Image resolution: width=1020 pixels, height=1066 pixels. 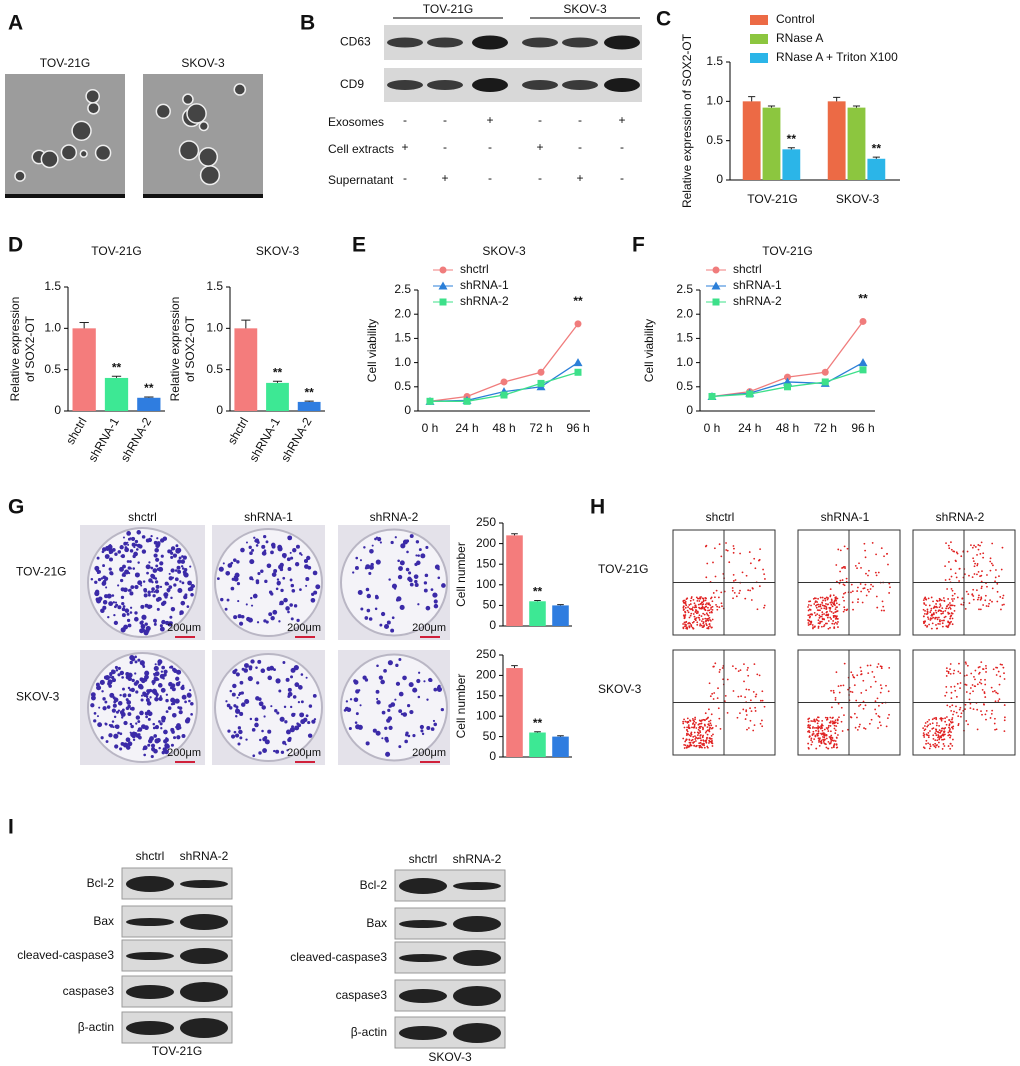 I want to click on marker, so click(x=541, y=383).